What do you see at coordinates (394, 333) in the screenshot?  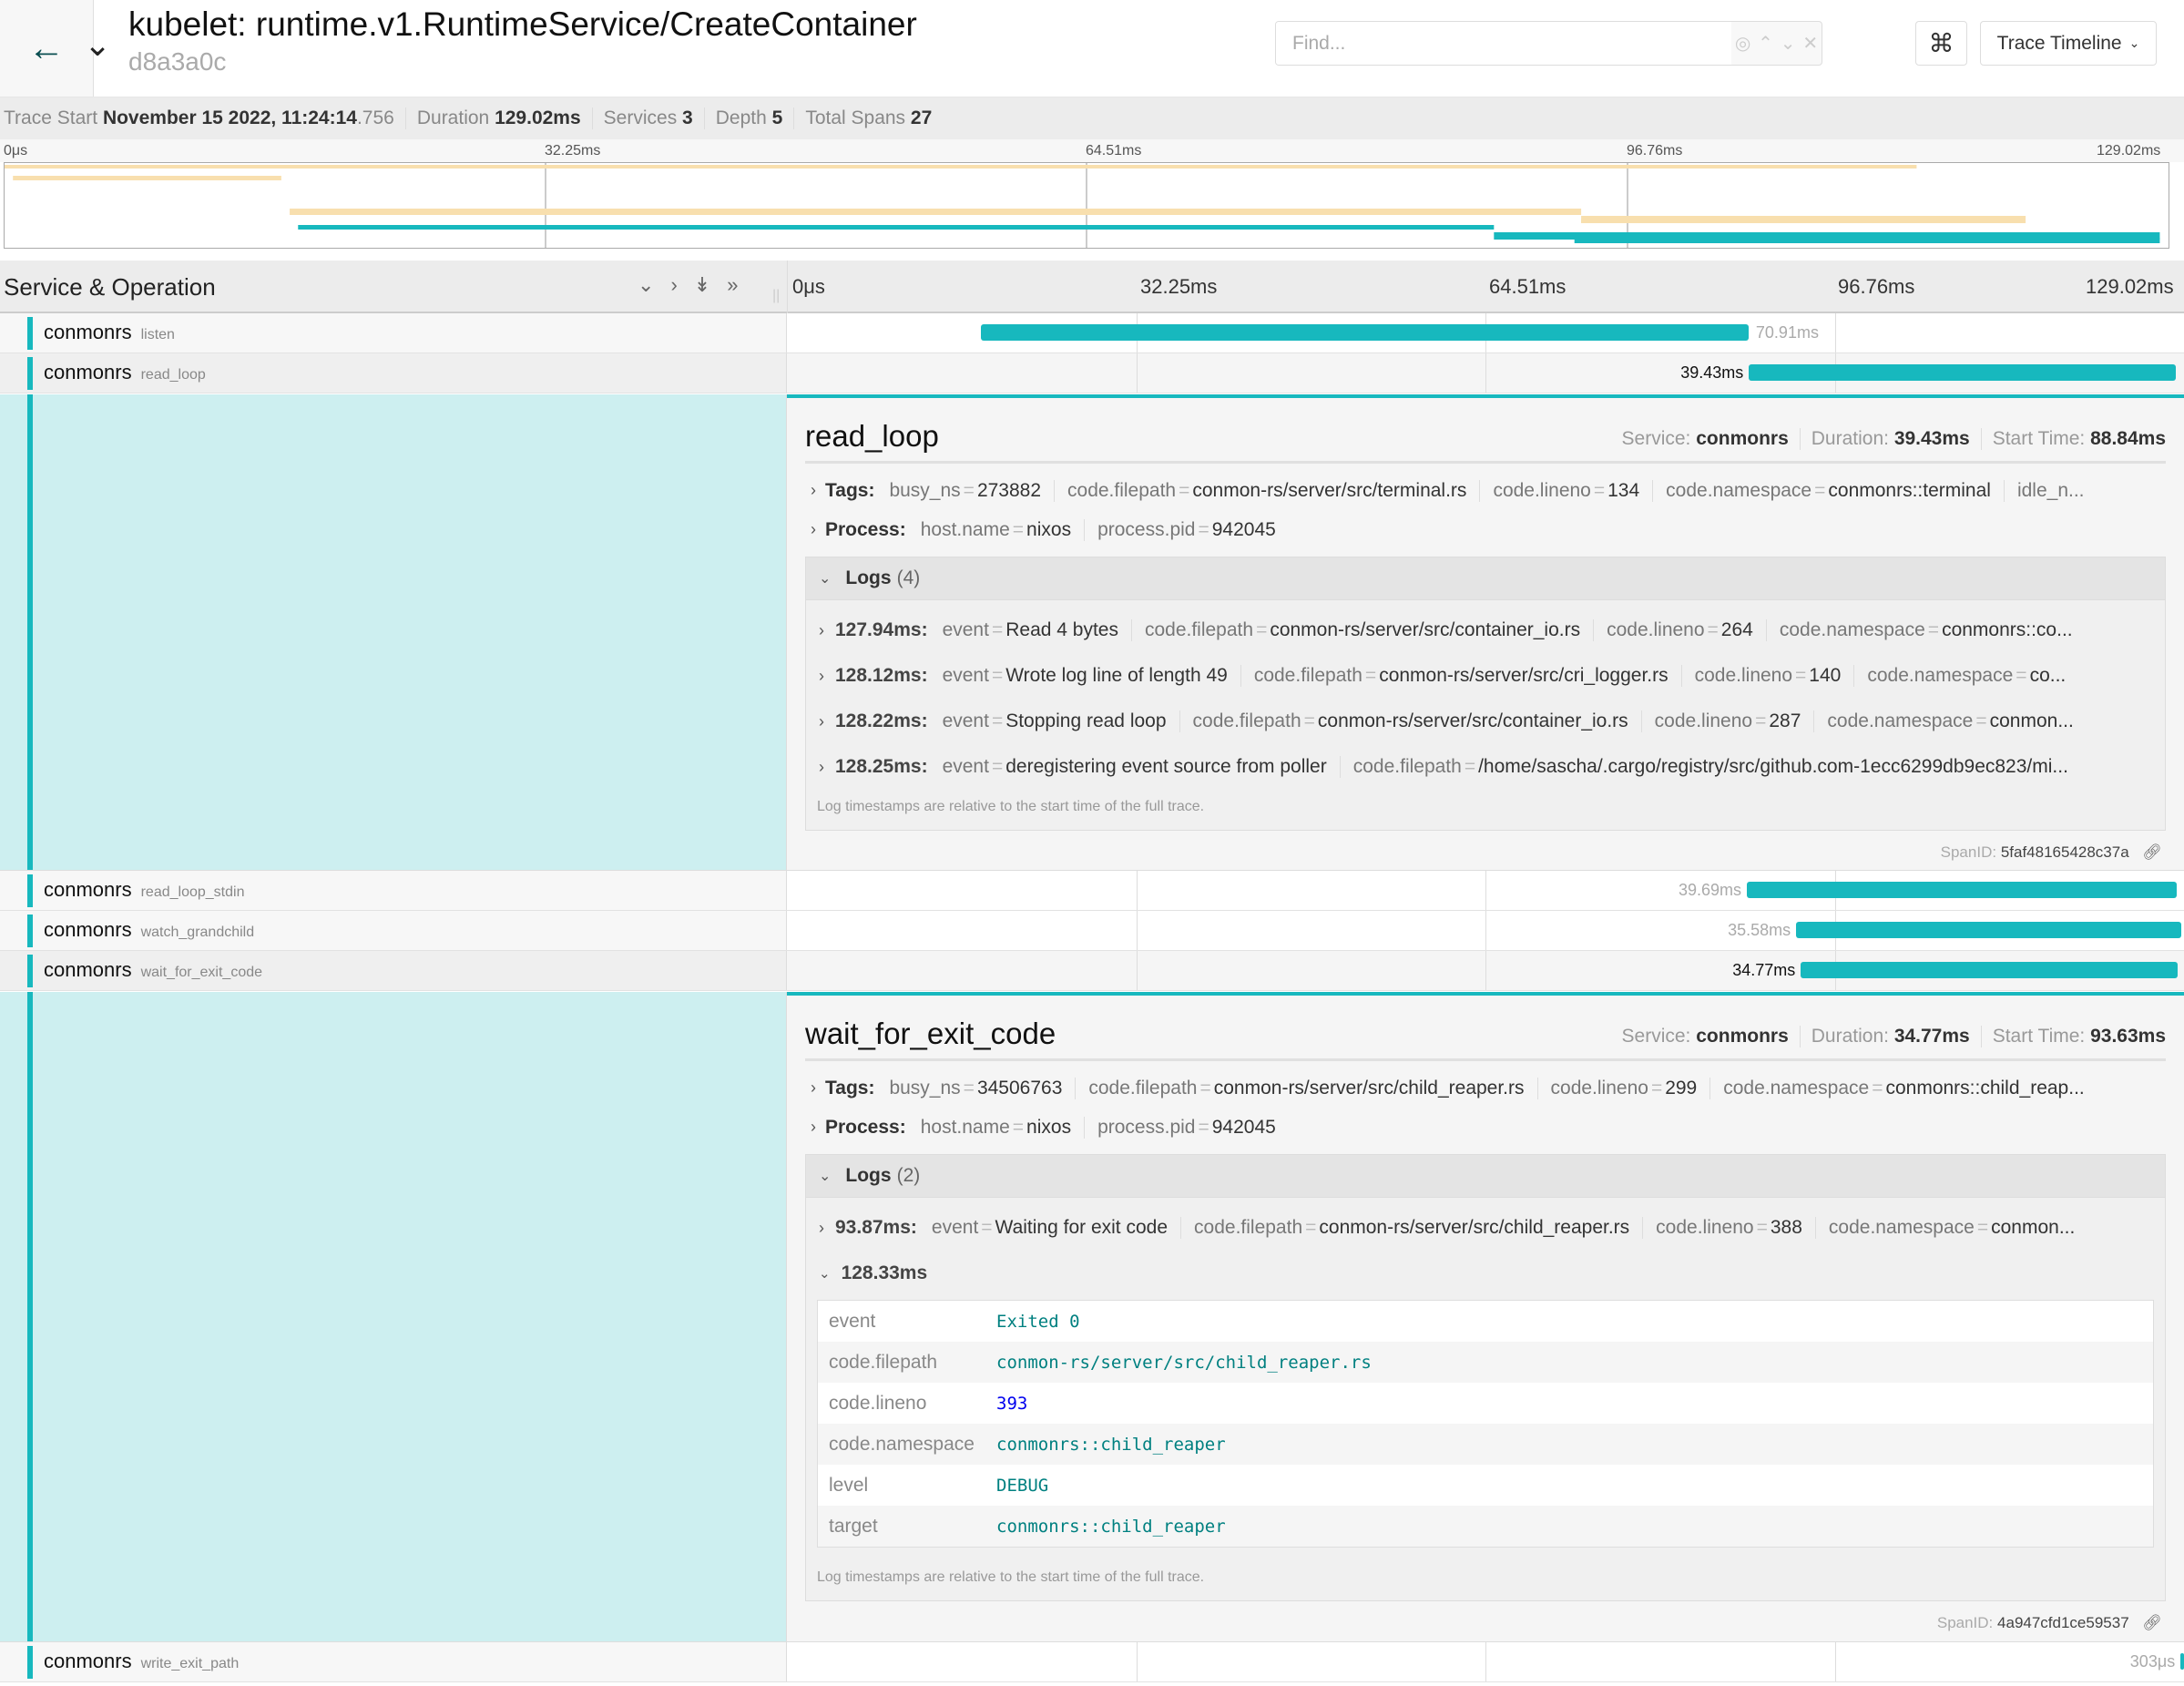 I see `span-name-cell: conmonrs listen` at bounding box center [394, 333].